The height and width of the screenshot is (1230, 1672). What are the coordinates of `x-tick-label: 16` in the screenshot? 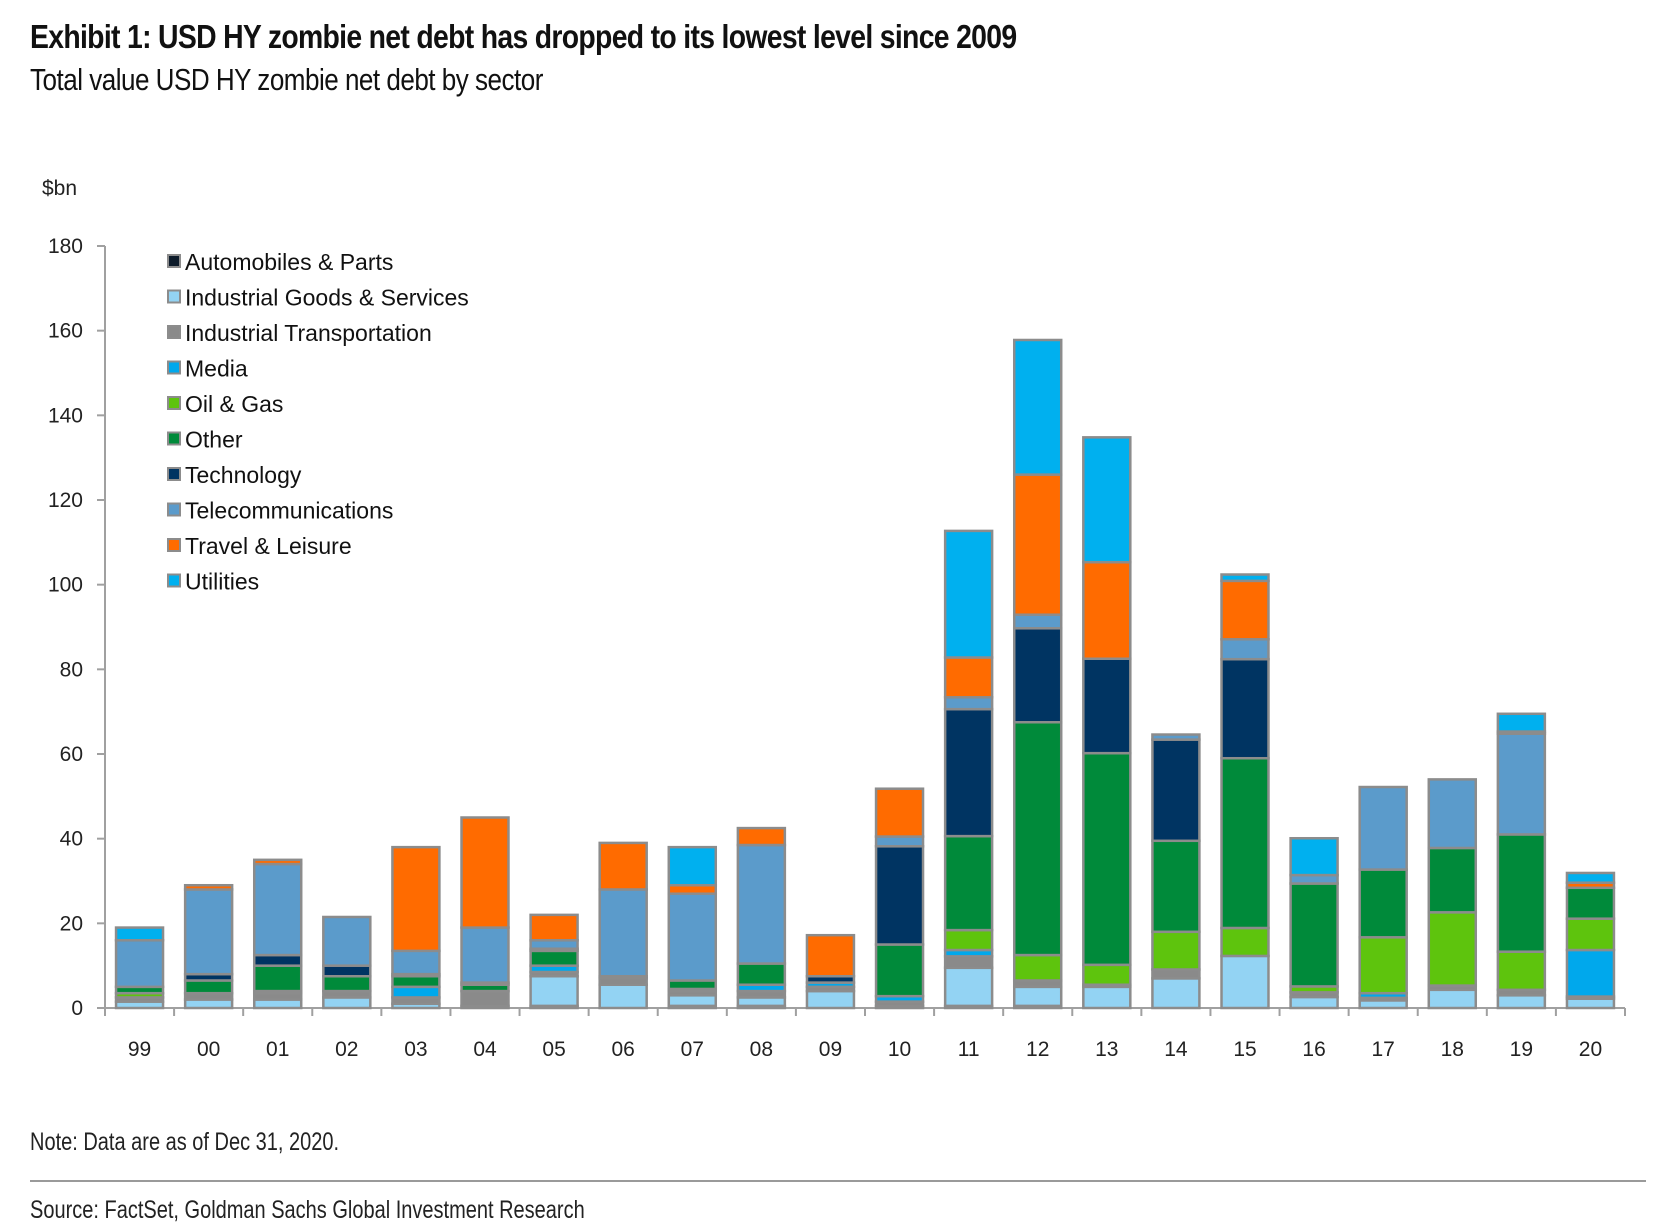 It's located at (1313, 1049).